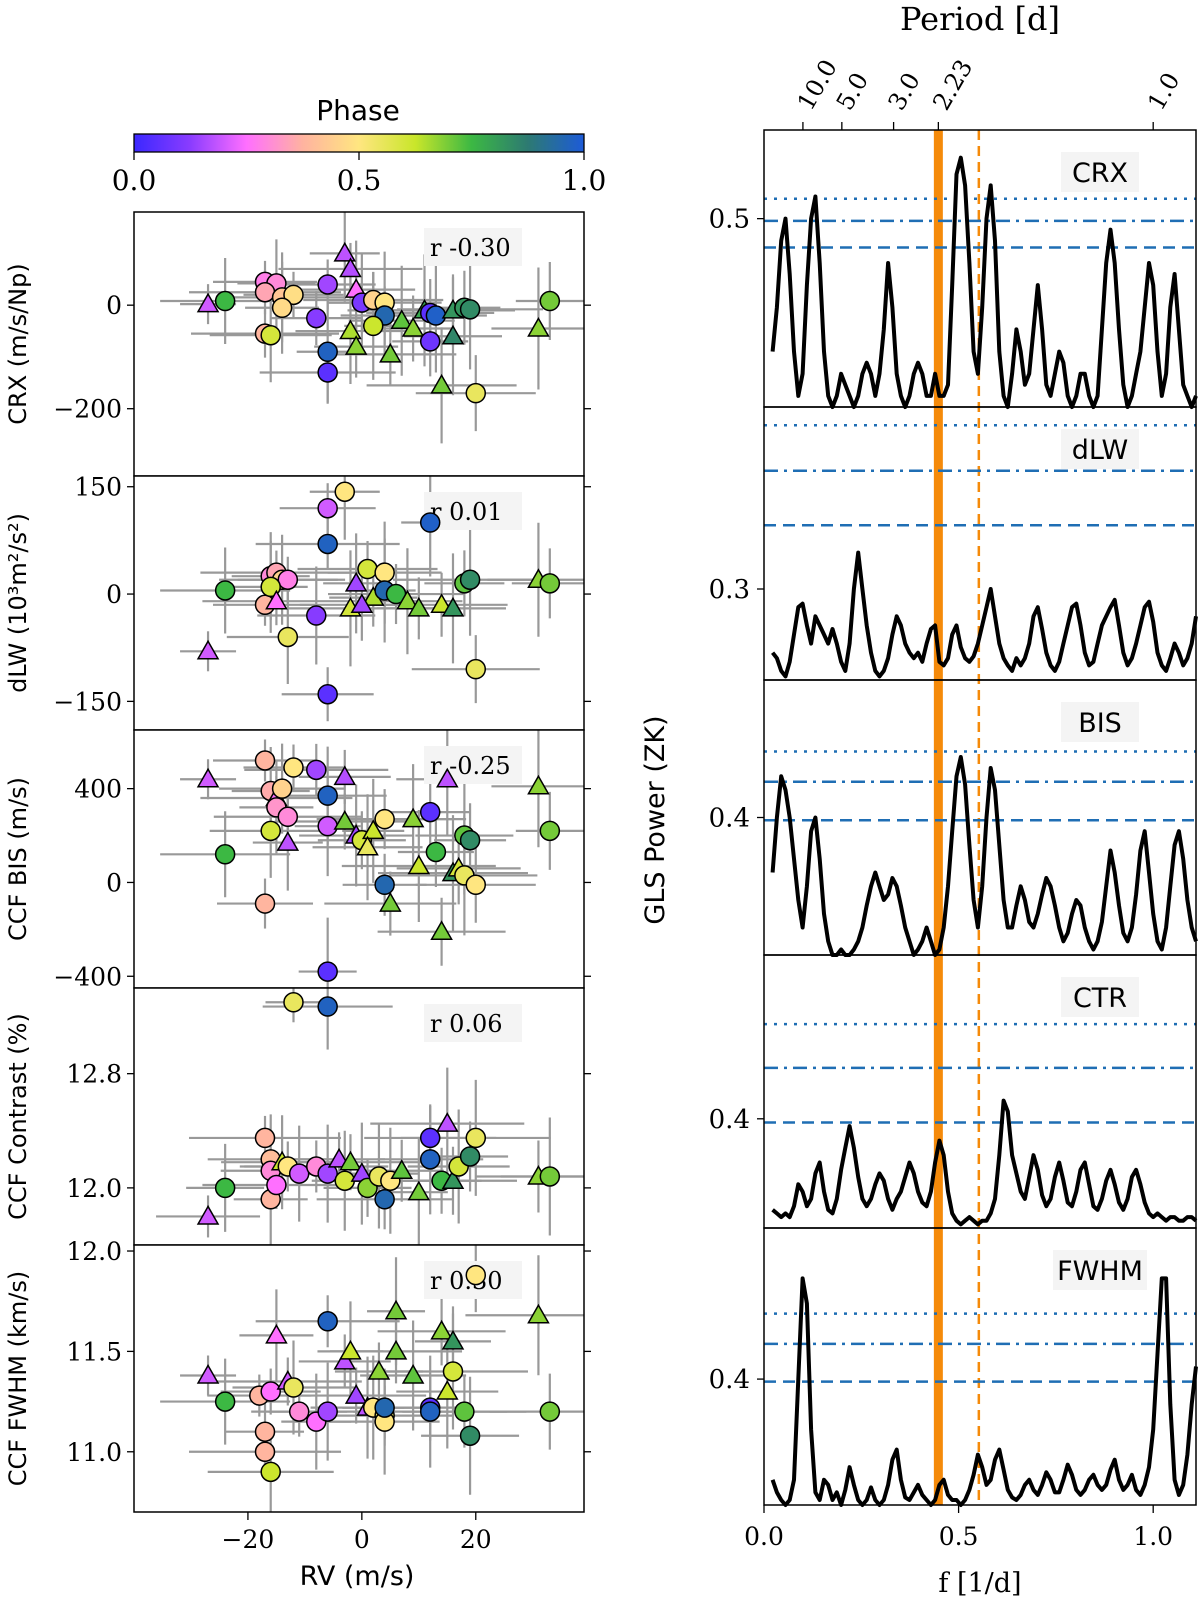 The width and height of the screenshot is (1200, 1605). I want to click on y-tick-label: 11.5, so click(94, 1351).